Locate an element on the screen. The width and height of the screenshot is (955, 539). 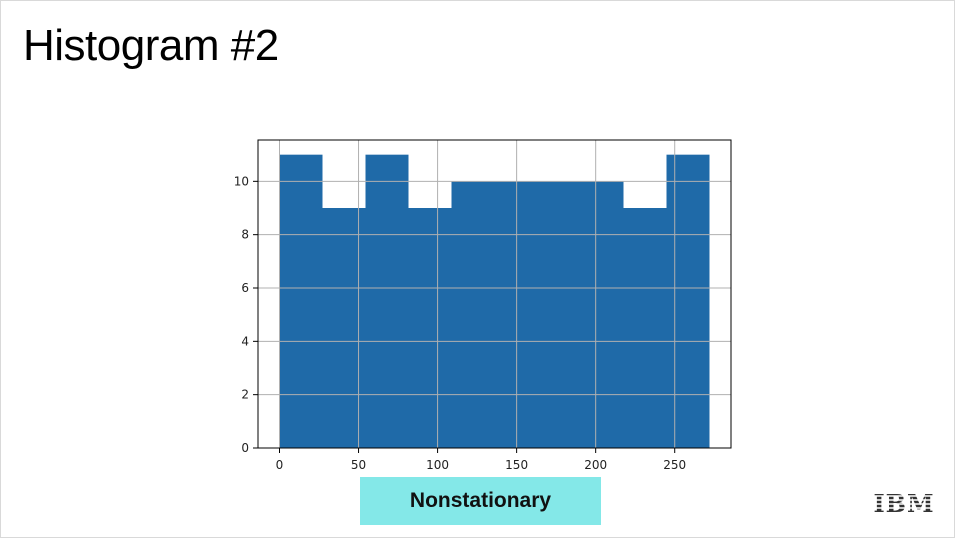
ibm-logo-icon: IBM is located at coordinates (904, 503).